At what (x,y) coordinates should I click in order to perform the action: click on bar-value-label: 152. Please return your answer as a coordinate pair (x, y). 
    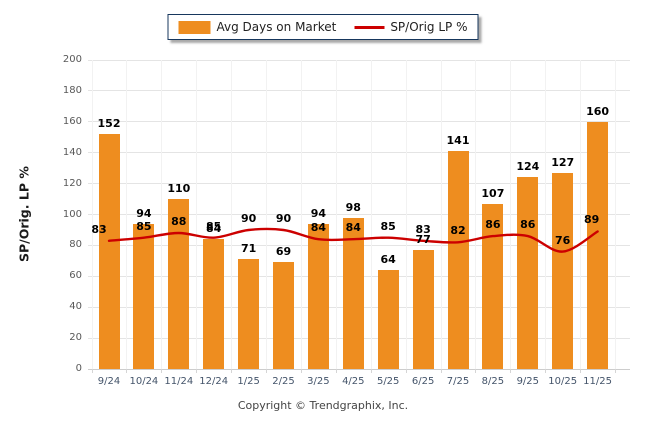
    Looking at the image, I should click on (109, 124).